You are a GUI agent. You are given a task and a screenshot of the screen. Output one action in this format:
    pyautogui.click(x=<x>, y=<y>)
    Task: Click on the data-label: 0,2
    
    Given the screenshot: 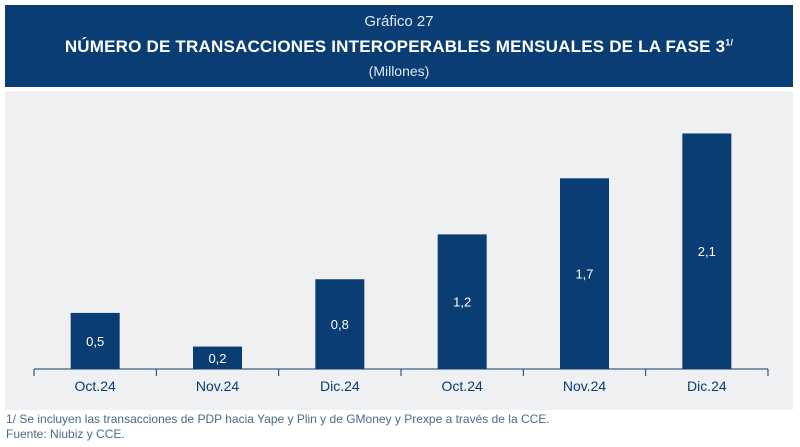 What is the action you would take?
    pyautogui.click(x=217, y=358)
    